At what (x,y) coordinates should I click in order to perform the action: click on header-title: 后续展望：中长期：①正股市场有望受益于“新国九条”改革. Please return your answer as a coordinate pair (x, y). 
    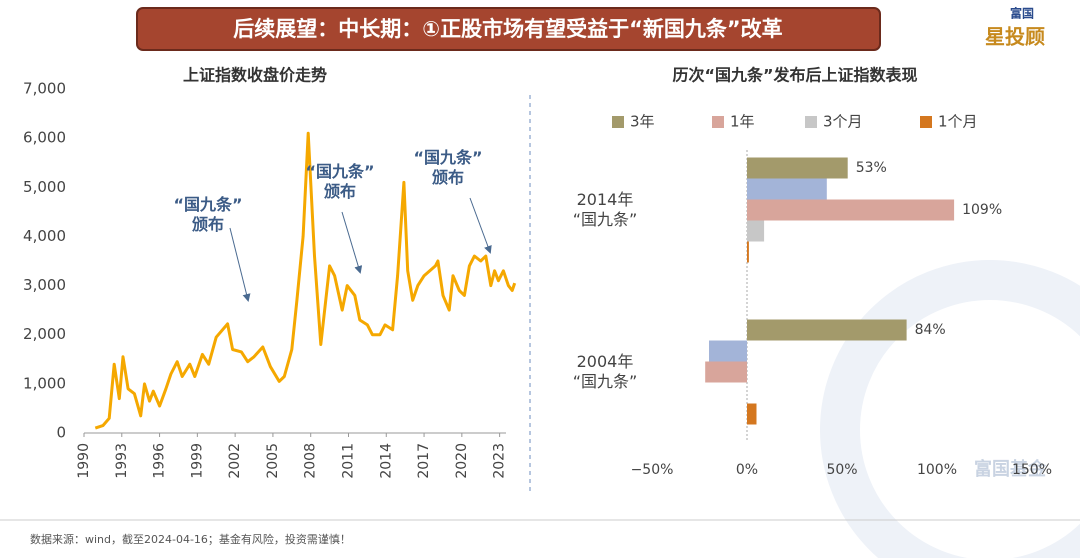
    Looking at the image, I should click on (507, 29).